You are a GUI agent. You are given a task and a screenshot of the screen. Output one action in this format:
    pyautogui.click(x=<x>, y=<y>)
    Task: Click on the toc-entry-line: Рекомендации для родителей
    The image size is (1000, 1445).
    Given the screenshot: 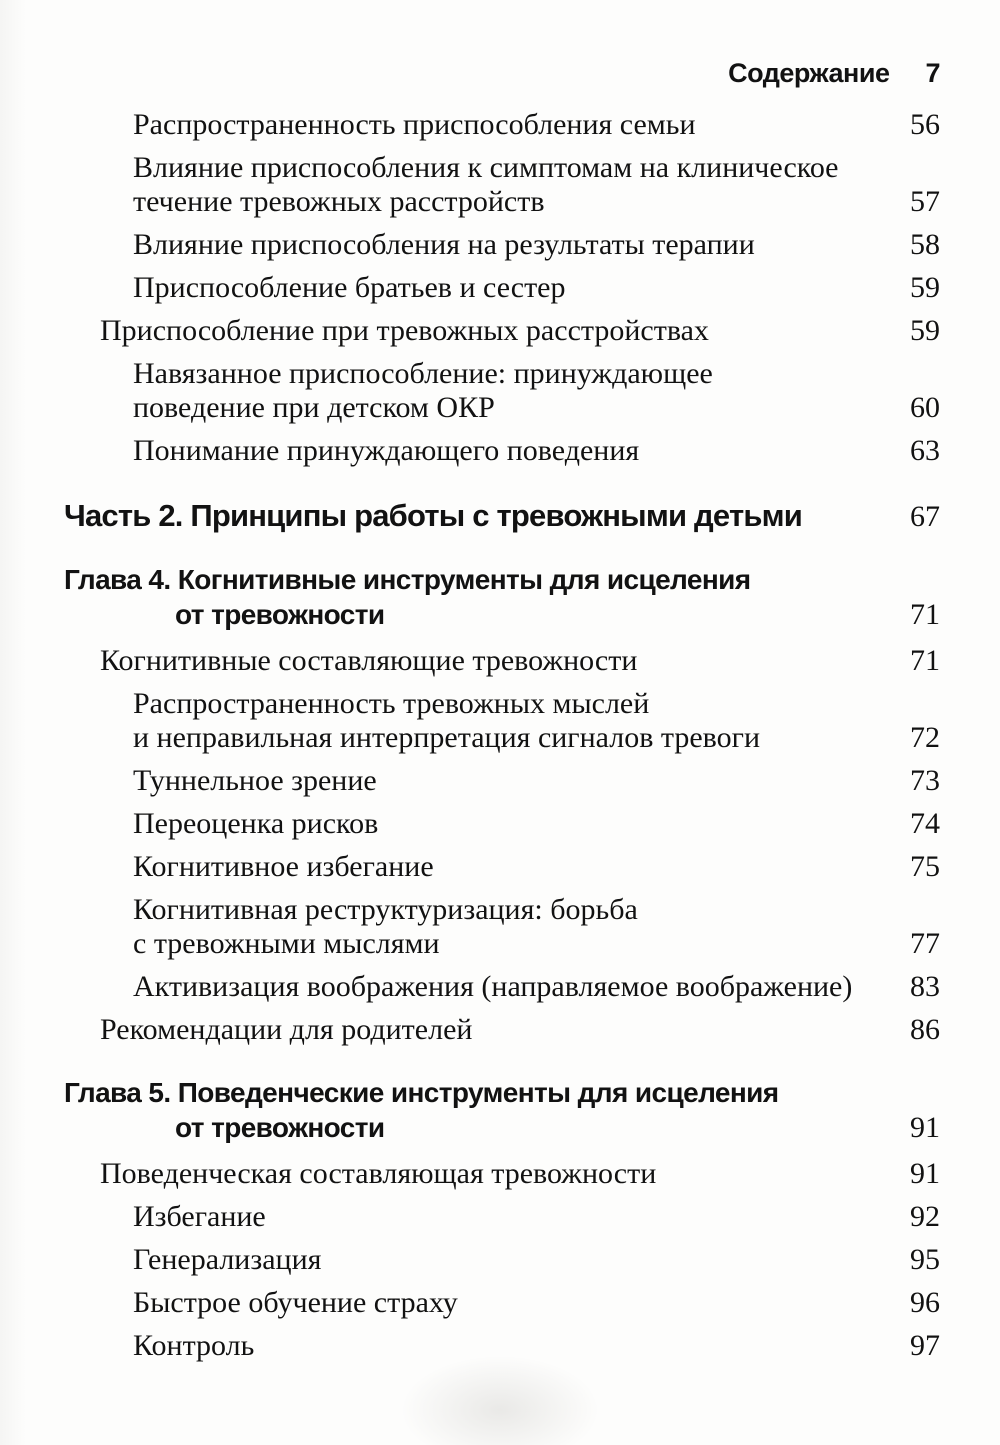 What is the action you would take?
    pyautogui.click(x=286, y=1029)
    